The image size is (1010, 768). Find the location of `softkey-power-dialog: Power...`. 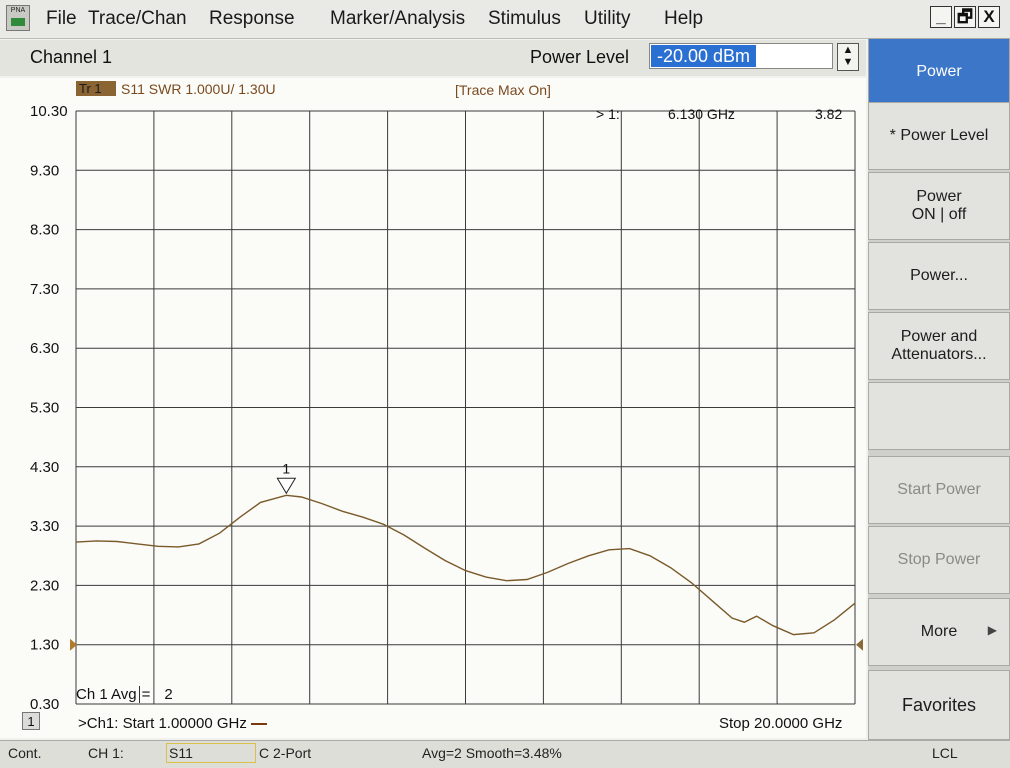

softkey-power-dialog: Power... is located at coordinates (939, 276).